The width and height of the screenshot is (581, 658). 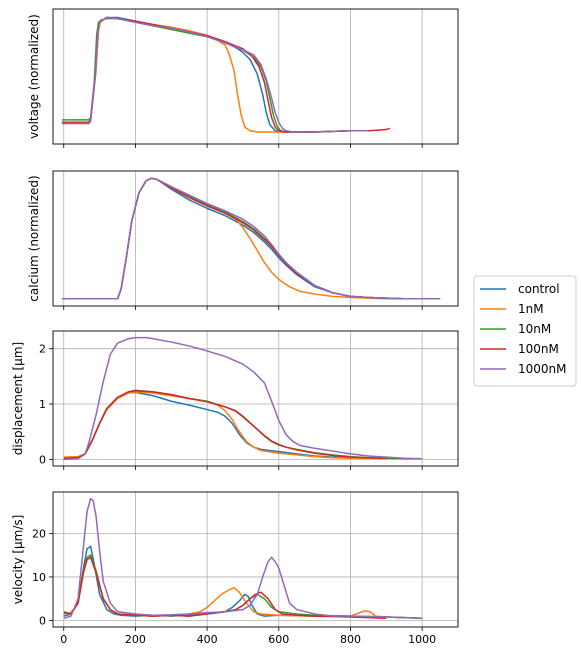 I want to click on legend: control 1nM 10nM 100nM 1000nM, so click(x=525, y=331).